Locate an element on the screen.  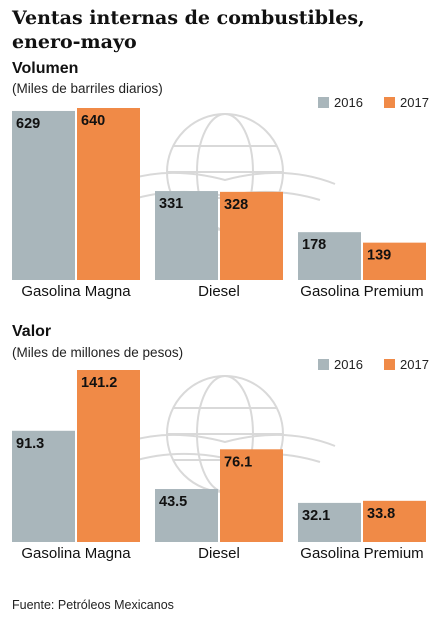
volume-bar-gasolina-magna-2016 is located at coordinates (43, 195).